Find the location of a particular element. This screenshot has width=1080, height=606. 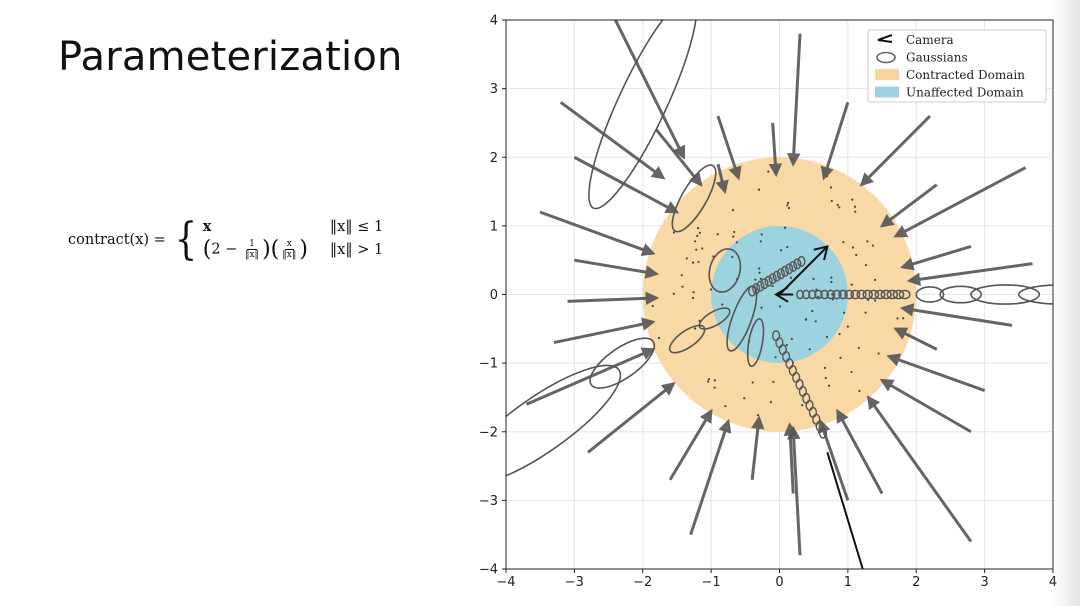

y-tick-label: 2 is located at coordinates (494, 158).